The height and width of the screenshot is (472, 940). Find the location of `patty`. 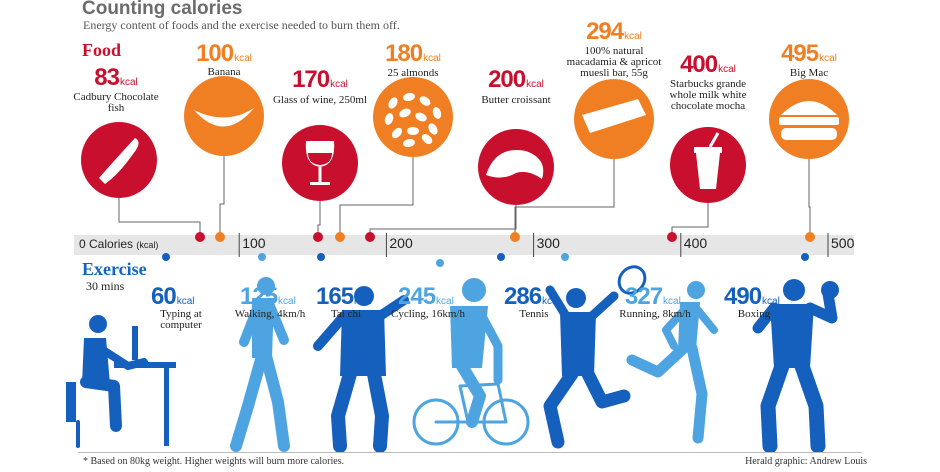

patty is located at coordinates (809, 121).